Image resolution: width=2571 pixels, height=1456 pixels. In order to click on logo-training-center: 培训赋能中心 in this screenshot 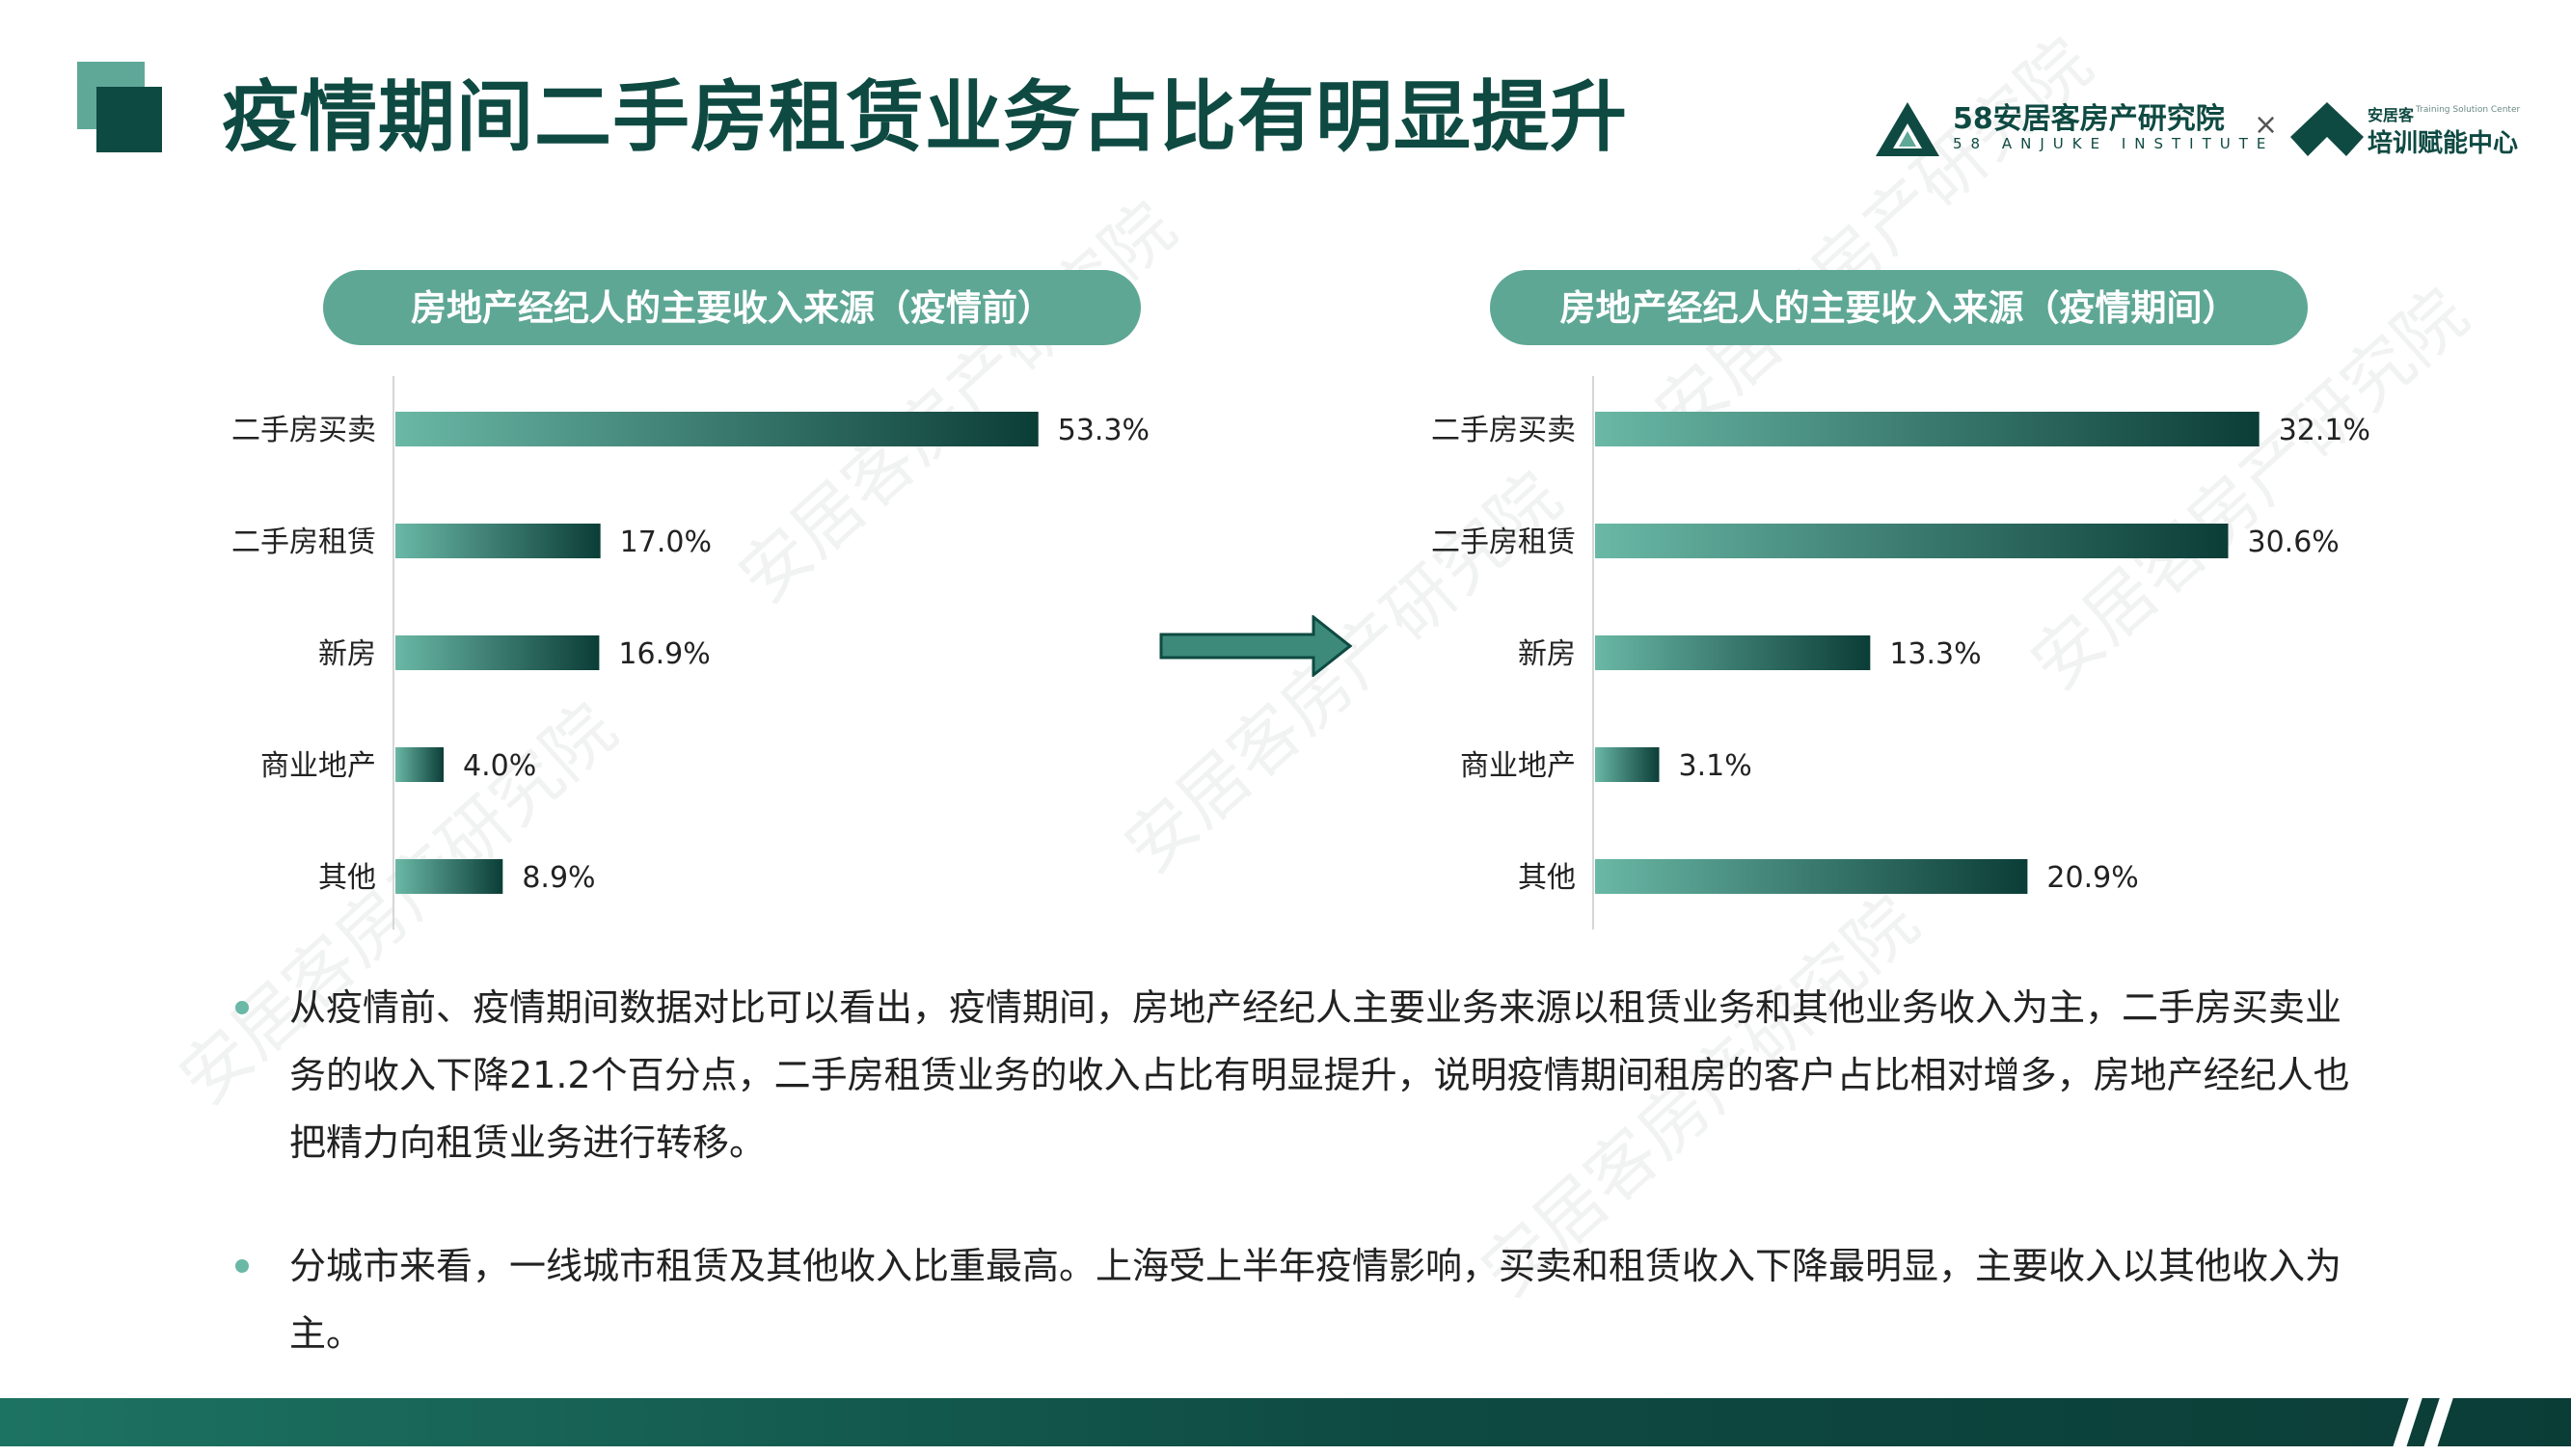, I will do `click(2444, 143)`.